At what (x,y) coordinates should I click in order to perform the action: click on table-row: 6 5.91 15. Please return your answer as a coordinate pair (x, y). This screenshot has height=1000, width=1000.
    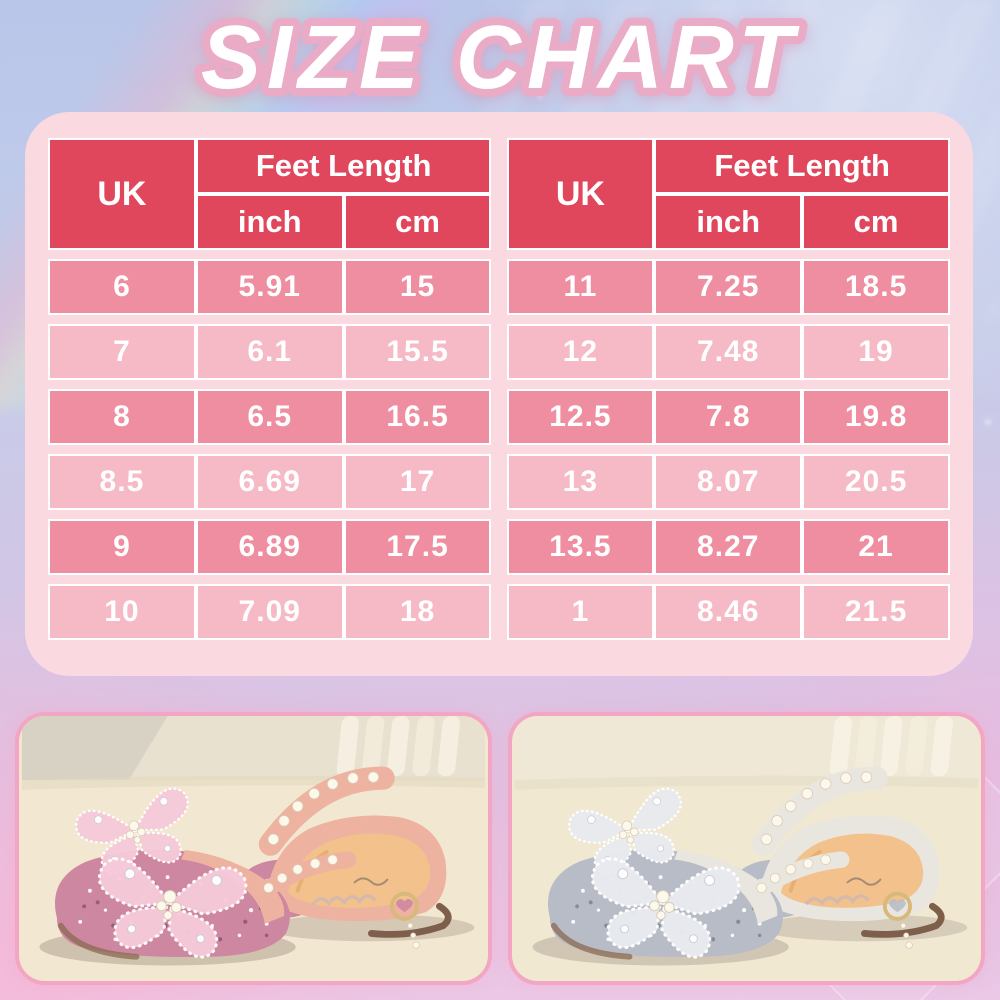
    Looking at the image, I should click on (270, 287).